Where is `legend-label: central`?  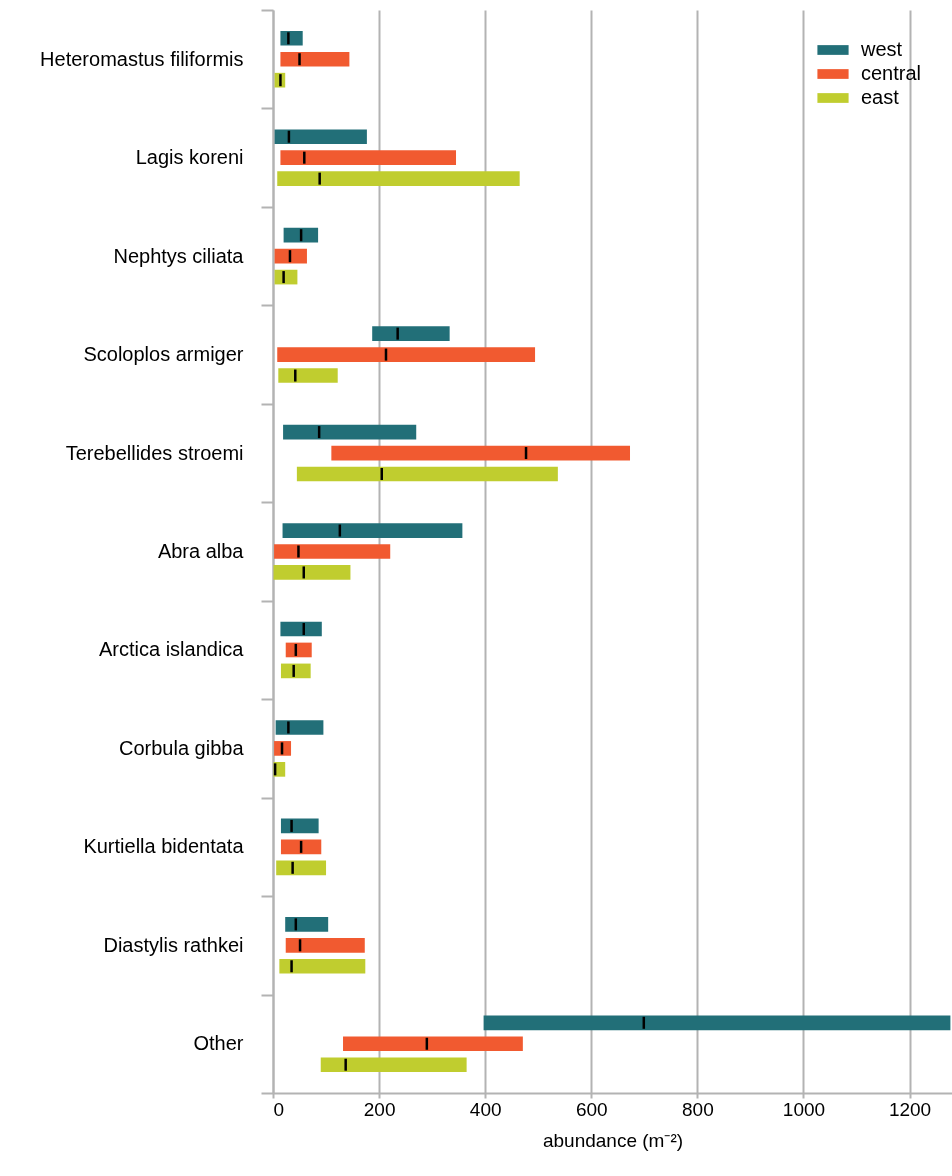
legend-label: central is located at coordinates (891, 73).